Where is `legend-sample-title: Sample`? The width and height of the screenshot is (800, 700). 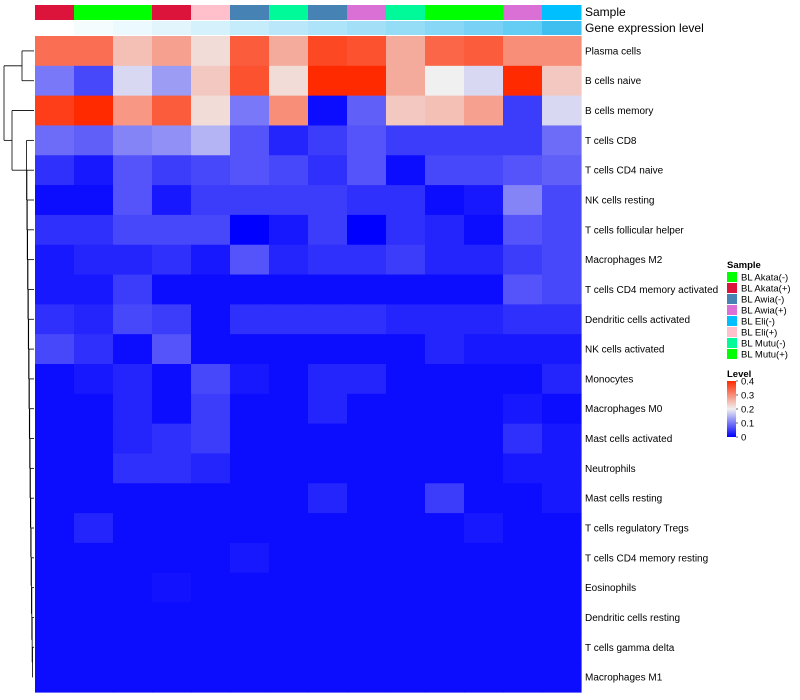 legend-sample-title: Sample is located at coordinates (744, 265).